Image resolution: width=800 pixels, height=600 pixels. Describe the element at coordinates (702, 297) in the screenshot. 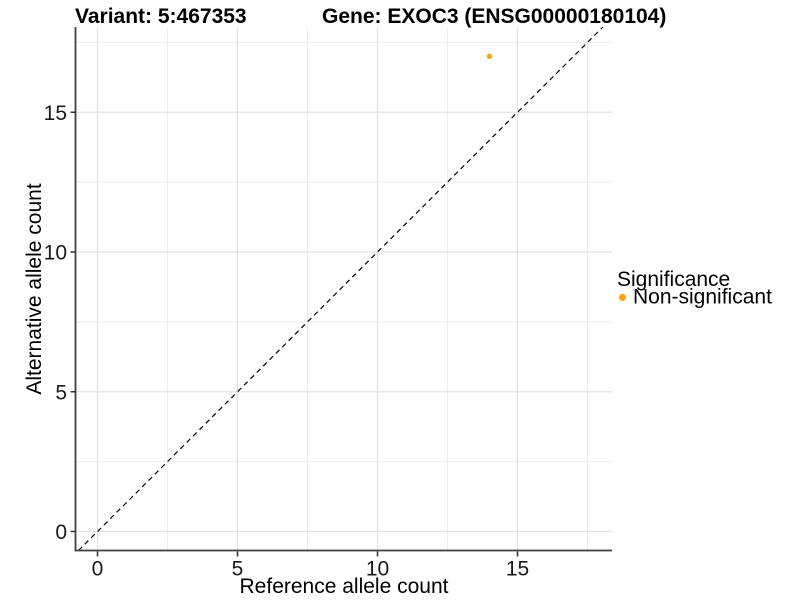

I see `legend-item-label: Non-significant` at that location.